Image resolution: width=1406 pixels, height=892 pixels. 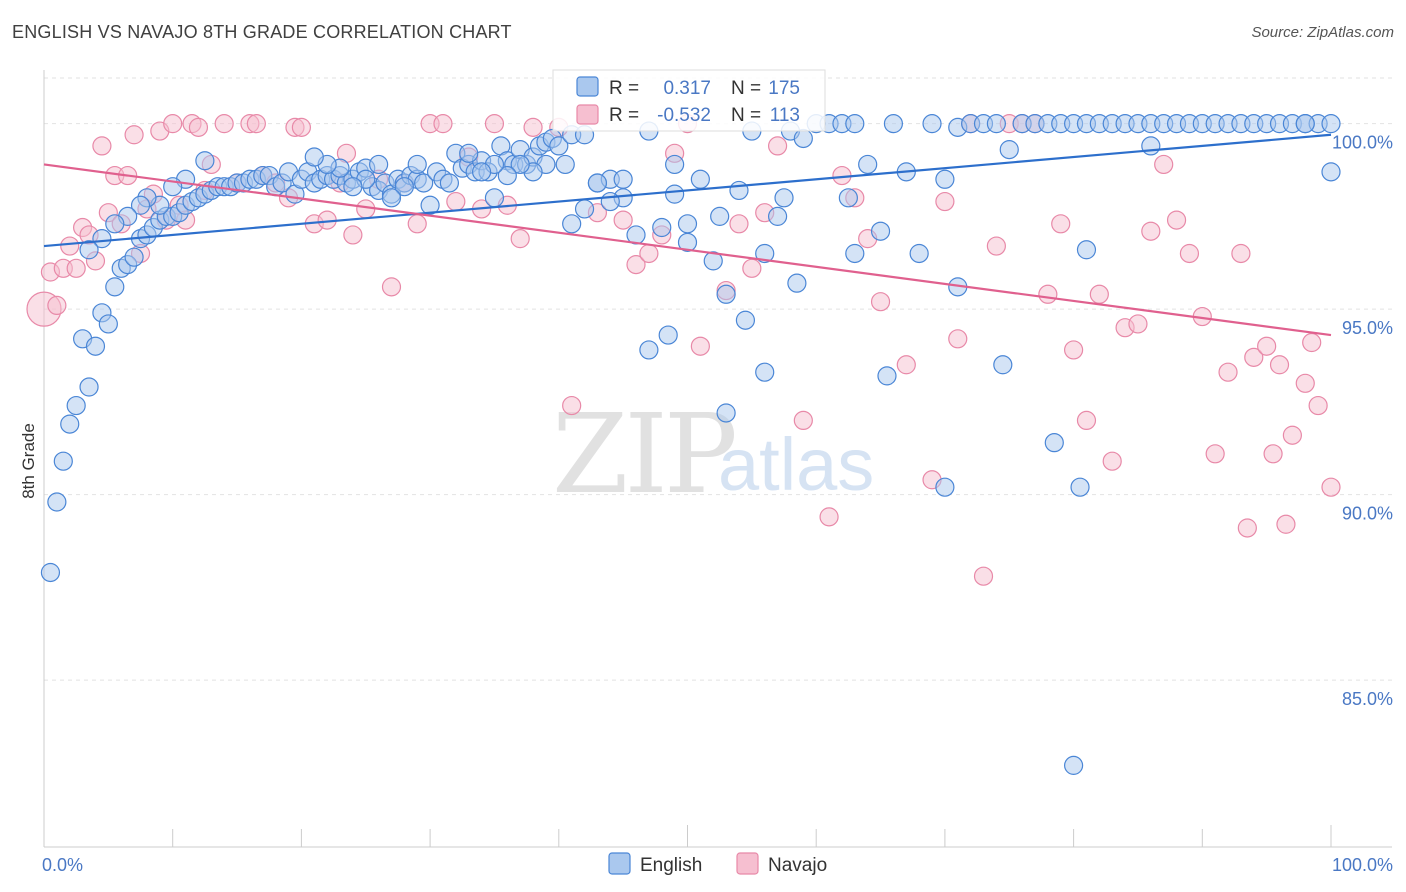 I want to click on english-trend-line, so click(x=687, y=190).